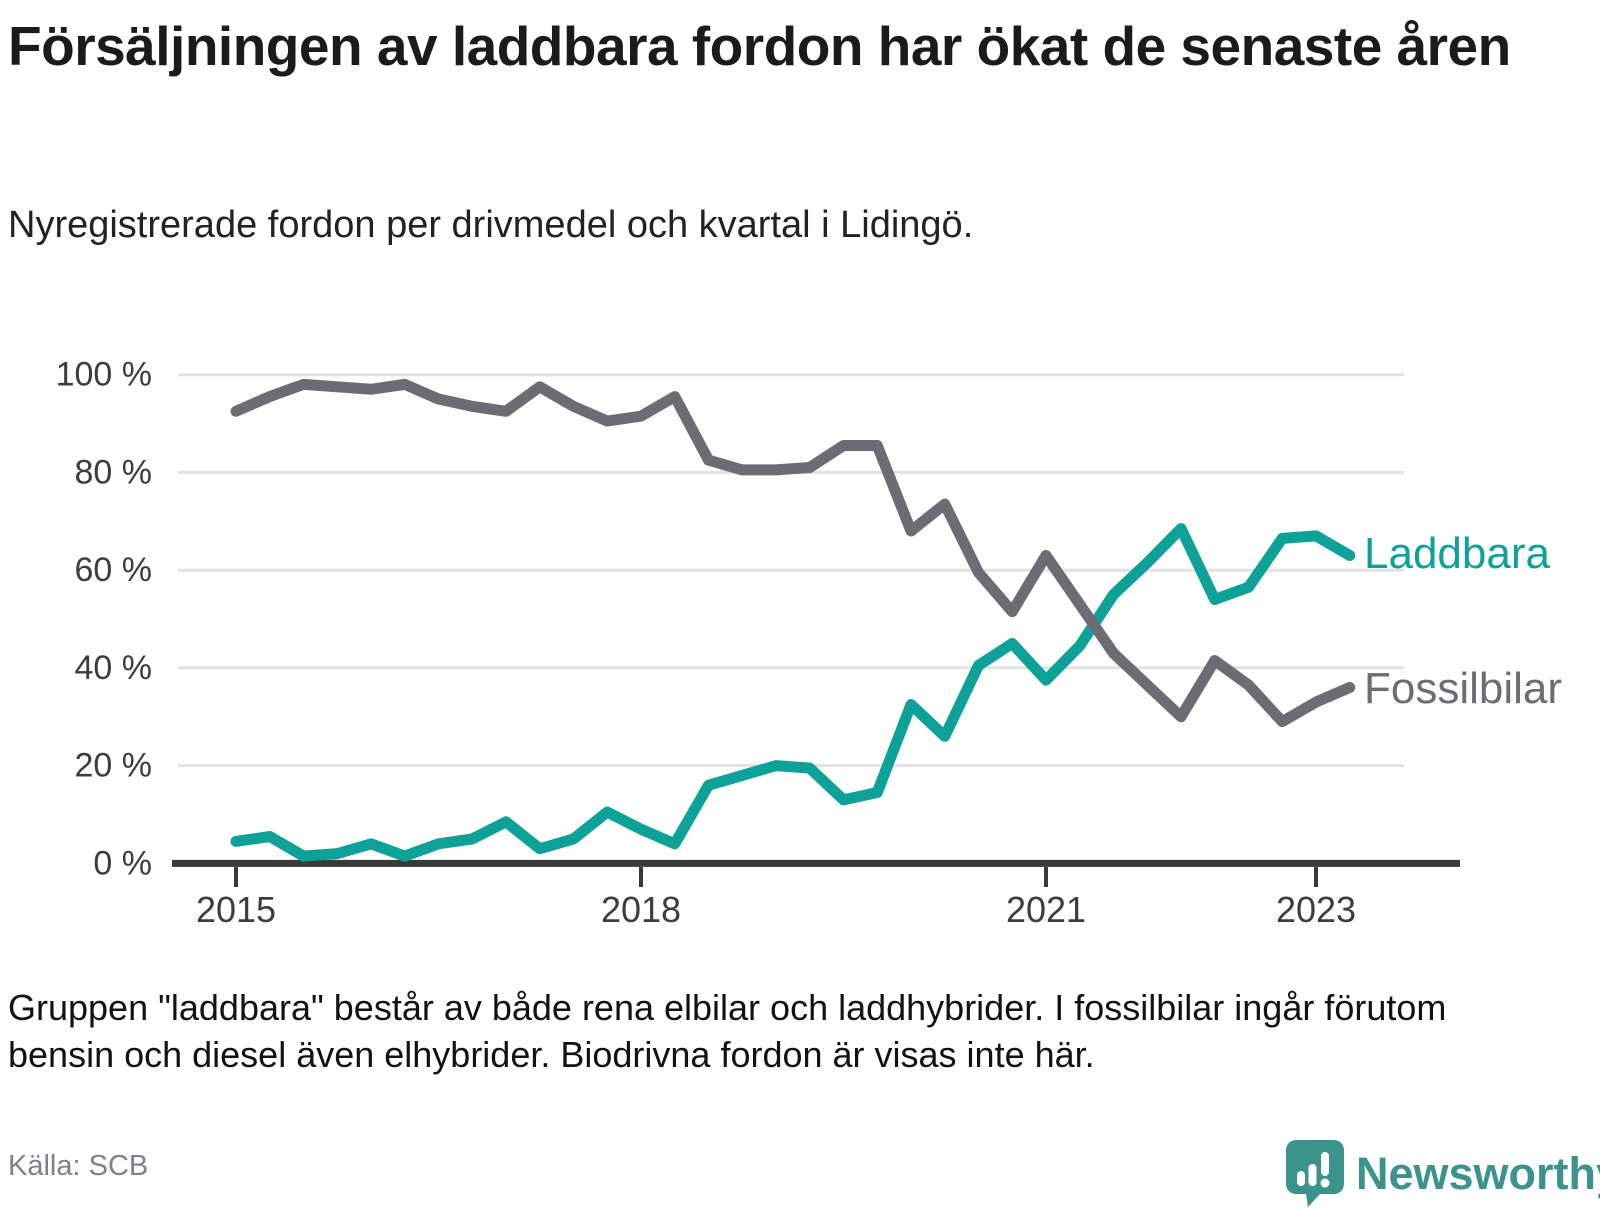  I want to click on newsworthy-logo: Newsworthy, so click(1442, 1173).